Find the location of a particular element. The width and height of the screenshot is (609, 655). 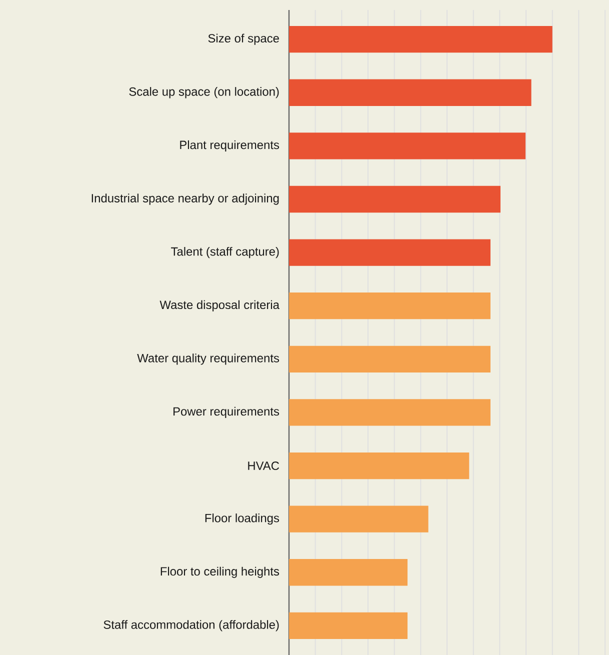

y-tick-label: Floor to ceiling heights is located at coordinates (220, 572).